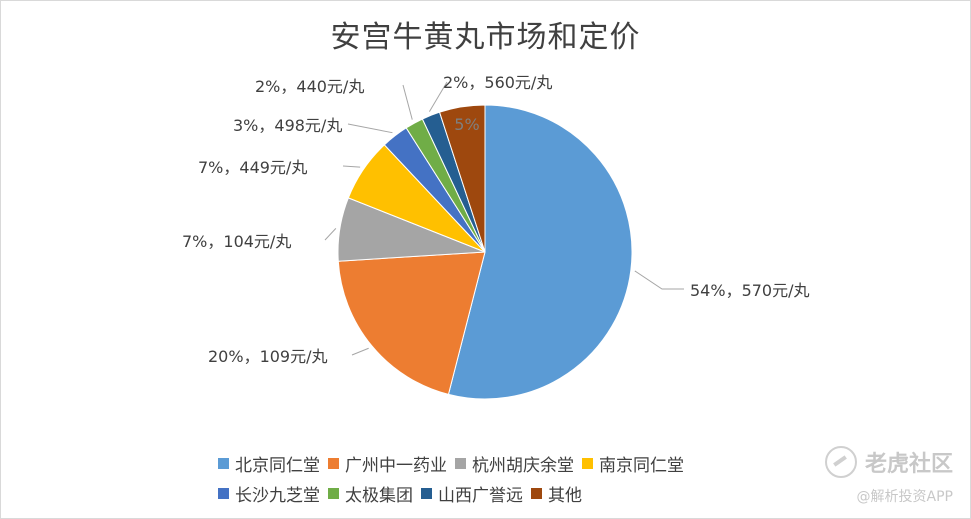 Image resolution: width=971 pixels, height=519 pixels. What do you see at coordinates (497, 82) in the screenshot?
I see `data-label: 2%，560元/丸` at bounding box center [497, 82].